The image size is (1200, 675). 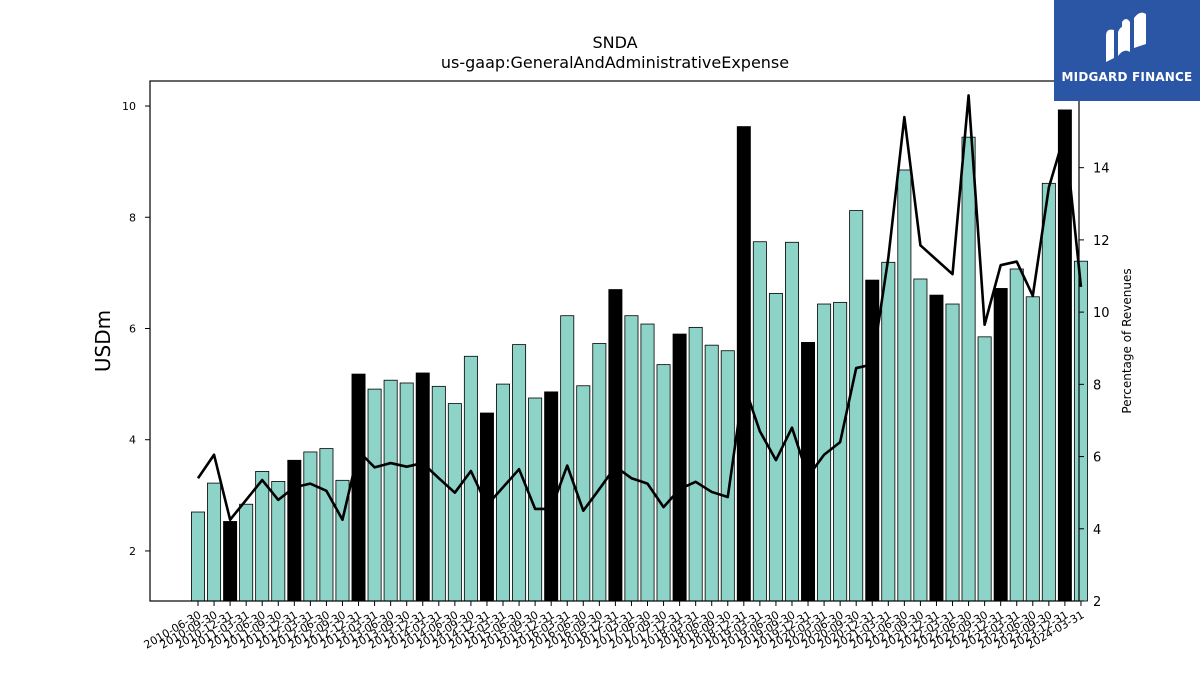 I want to click on y2-tick-label: 2, so click(x=1097, y=602).